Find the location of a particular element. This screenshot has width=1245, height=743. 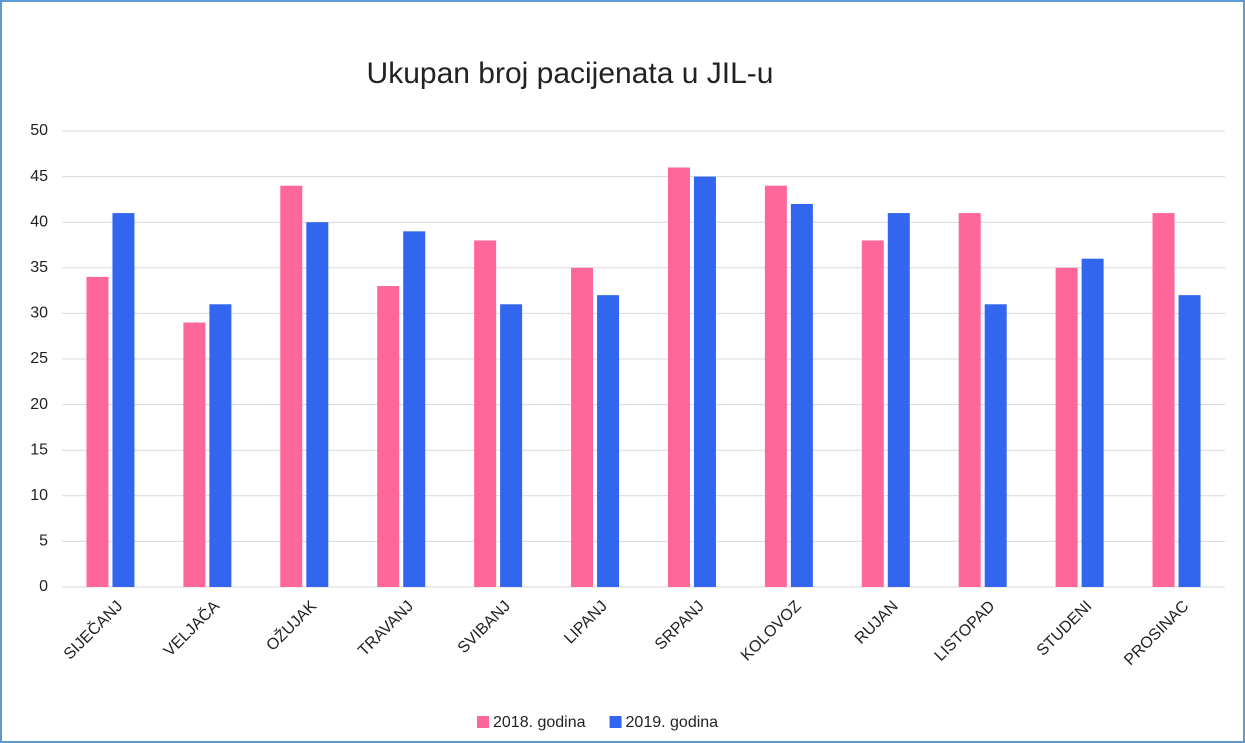

y-tick-label: 25 is located at coordinates (39, 358).